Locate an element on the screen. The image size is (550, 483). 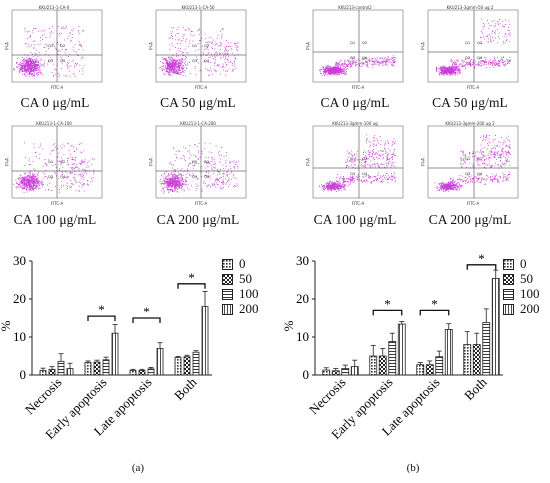
significance-marker: * is located at coordinates (146, 311).